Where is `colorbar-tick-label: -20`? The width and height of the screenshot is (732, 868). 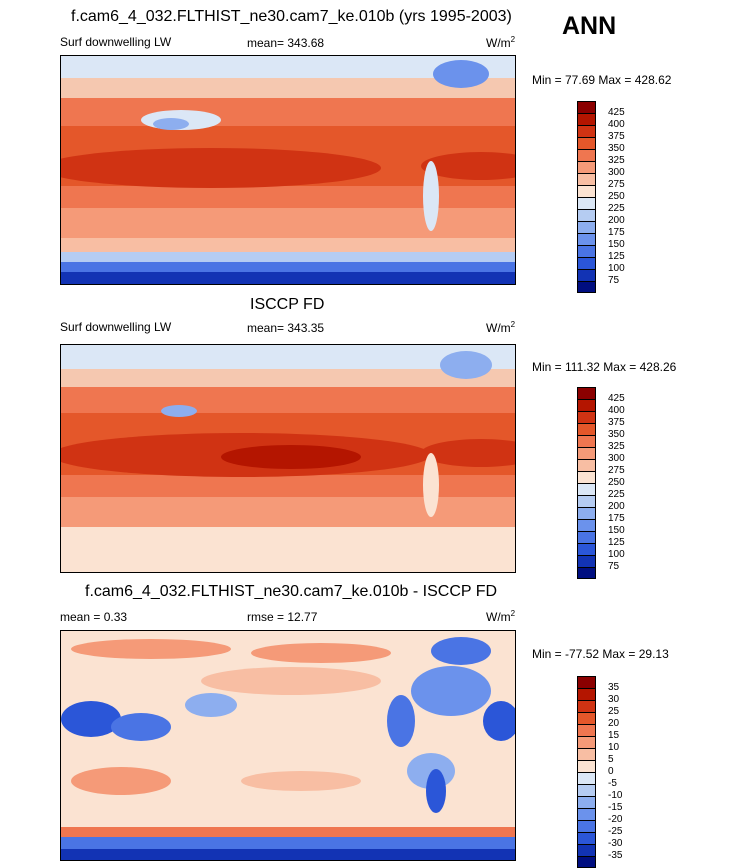 colorbar-tick-label: -20 is located at coordinates (615, 819).